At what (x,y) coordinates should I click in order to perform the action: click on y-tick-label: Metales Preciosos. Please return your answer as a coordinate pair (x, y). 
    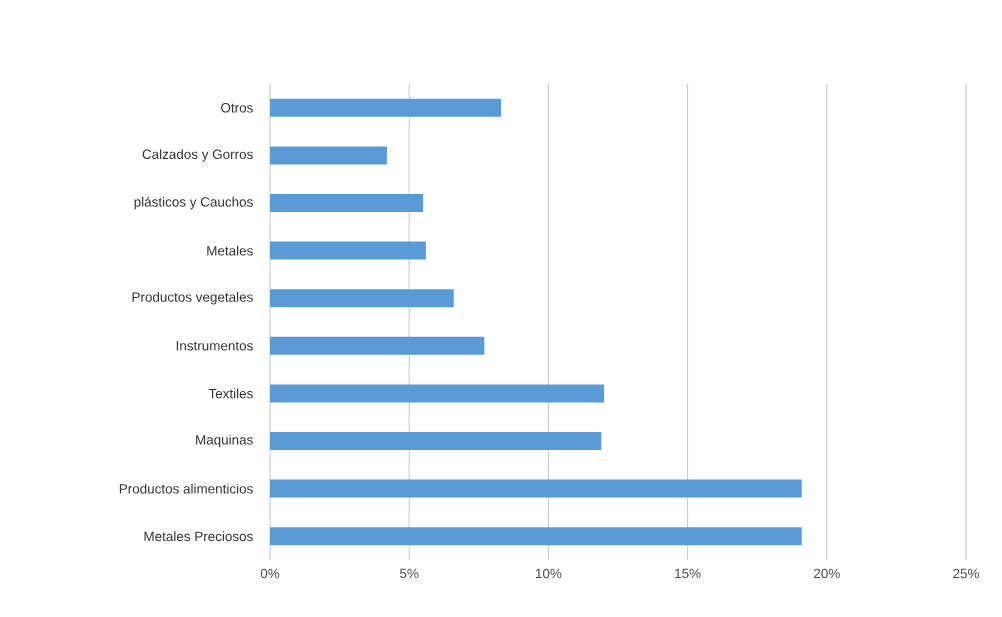
    Looking at the image, I should click on (198, 536).